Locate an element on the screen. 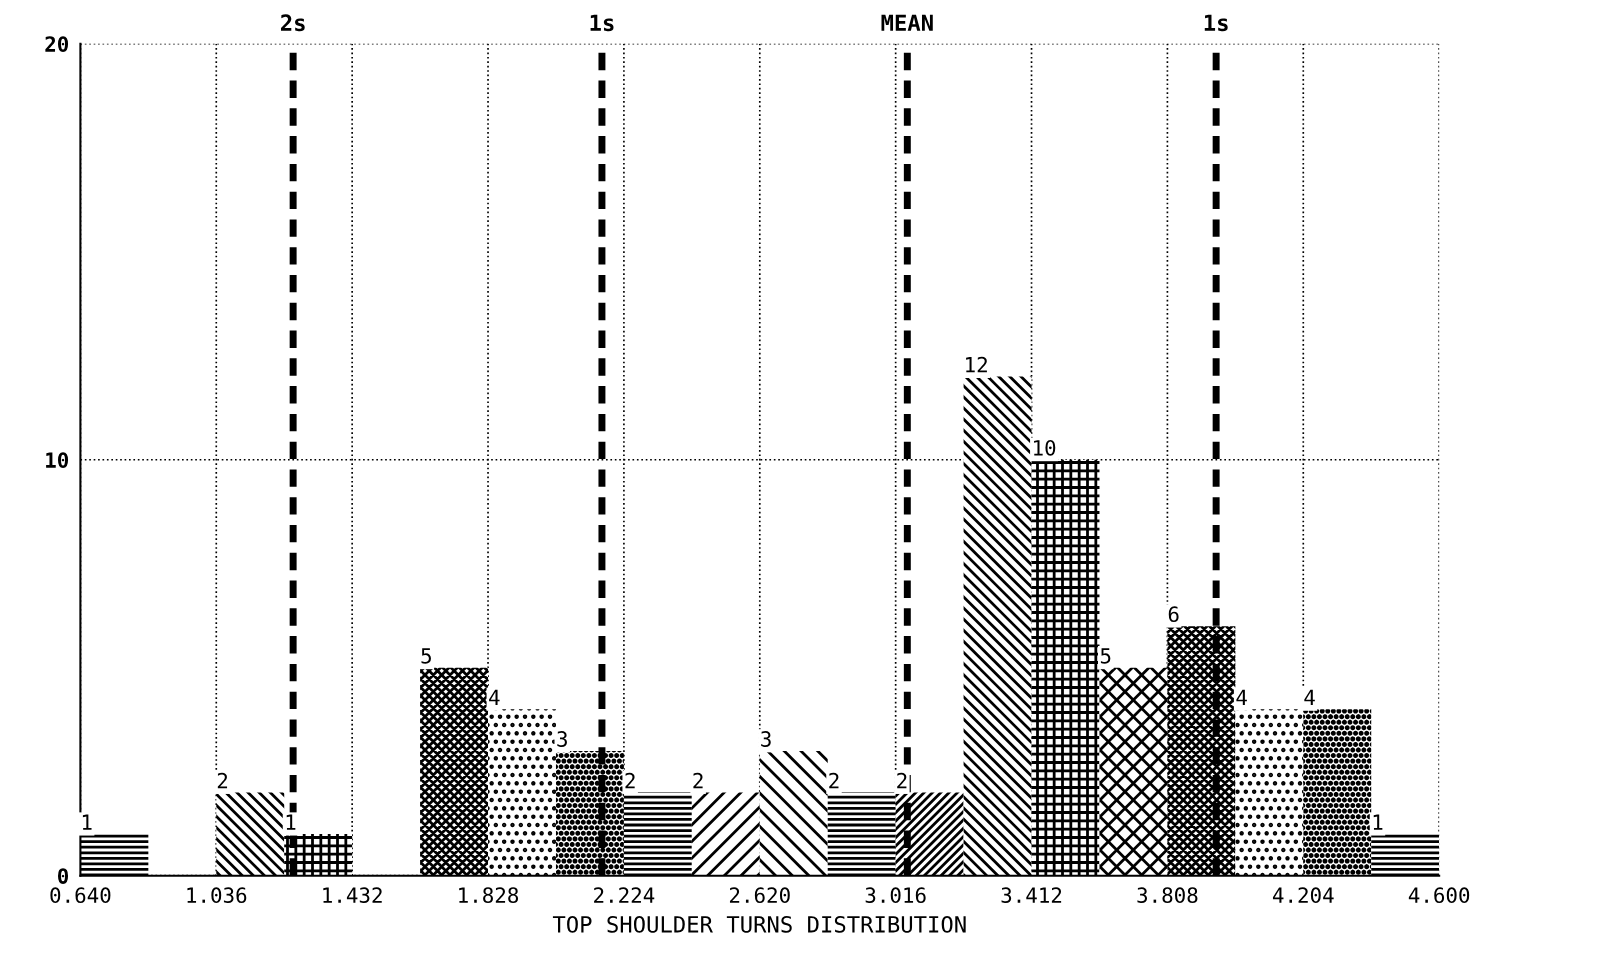 Image resolution: width=1608 pixels, height=973 pixels. ref-line-label: MEAN is located at coordinates (907, 22).